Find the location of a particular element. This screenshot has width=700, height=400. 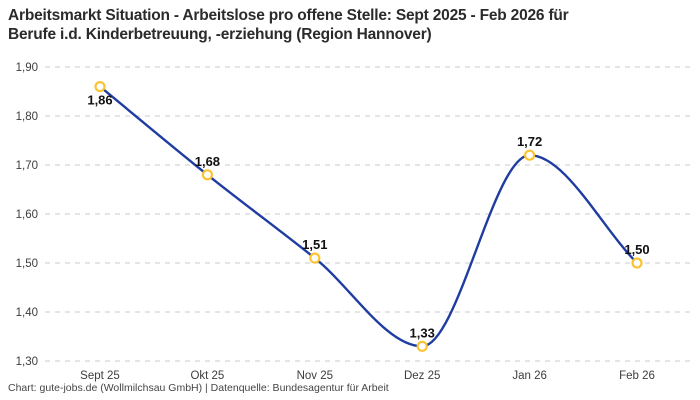

y-axis-tick-label: 1,90 is located at coordinates (27, 68).